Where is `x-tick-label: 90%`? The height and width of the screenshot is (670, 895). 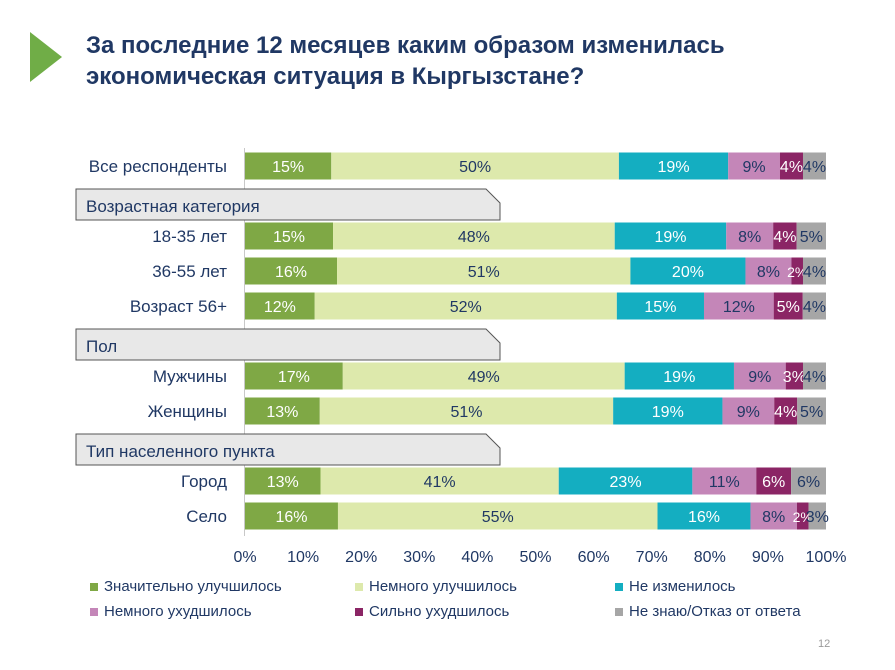
x-tick-label: 90% is located at coordinates (768, 557).